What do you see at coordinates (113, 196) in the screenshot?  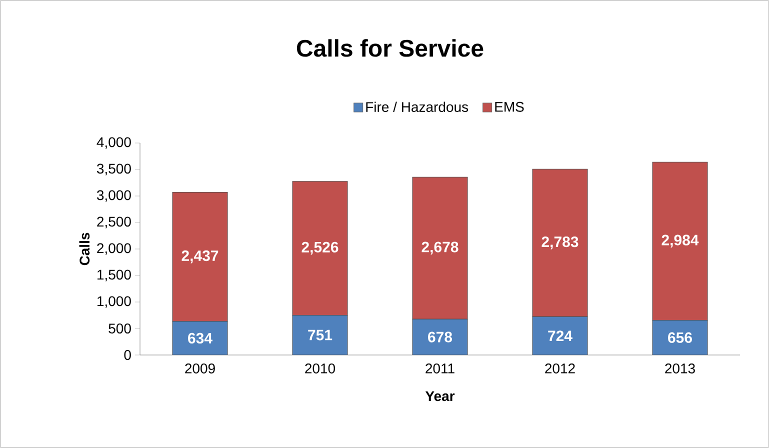 I see `y-tick-label: 3,000` at bounding box center [113, 196].